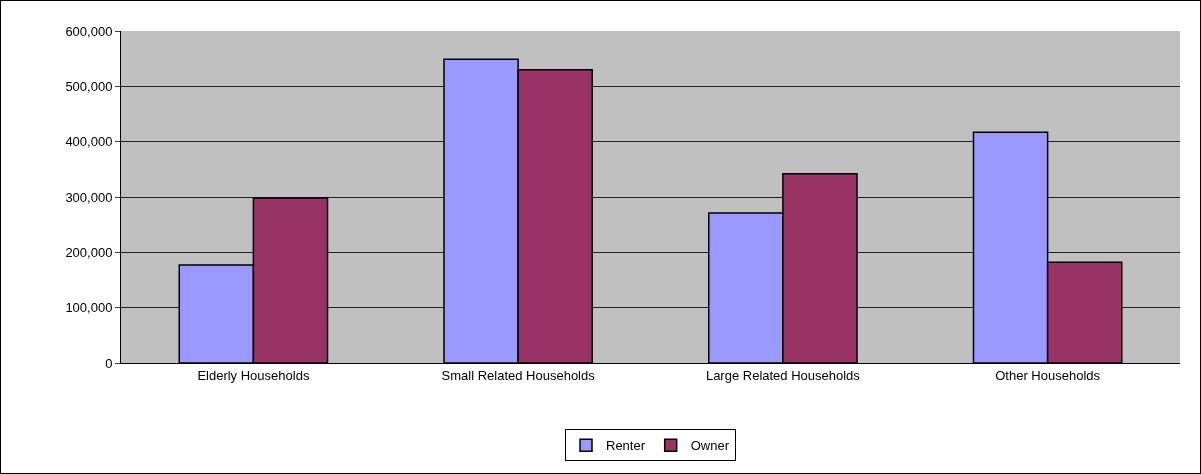  What do you see at coordinates (89, 86) in the screenshot?
I see `y-tick-label: 500,000` at bounding box center [89, 86].